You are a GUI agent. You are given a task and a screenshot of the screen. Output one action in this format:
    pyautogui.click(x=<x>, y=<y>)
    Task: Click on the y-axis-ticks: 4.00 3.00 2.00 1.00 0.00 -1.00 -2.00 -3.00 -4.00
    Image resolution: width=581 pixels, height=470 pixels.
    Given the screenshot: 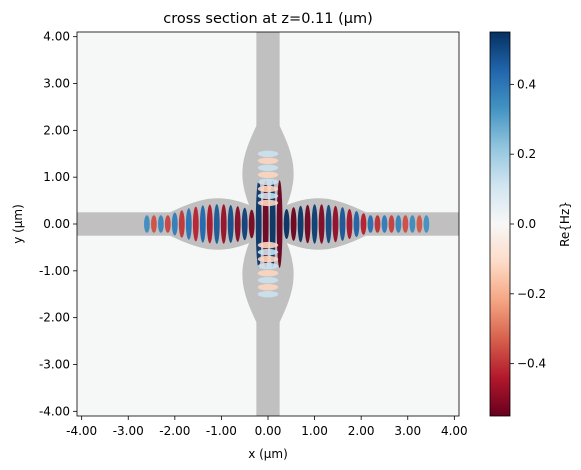 What is the action you would take?
    pyautogui.click(x=58, y=224)
    